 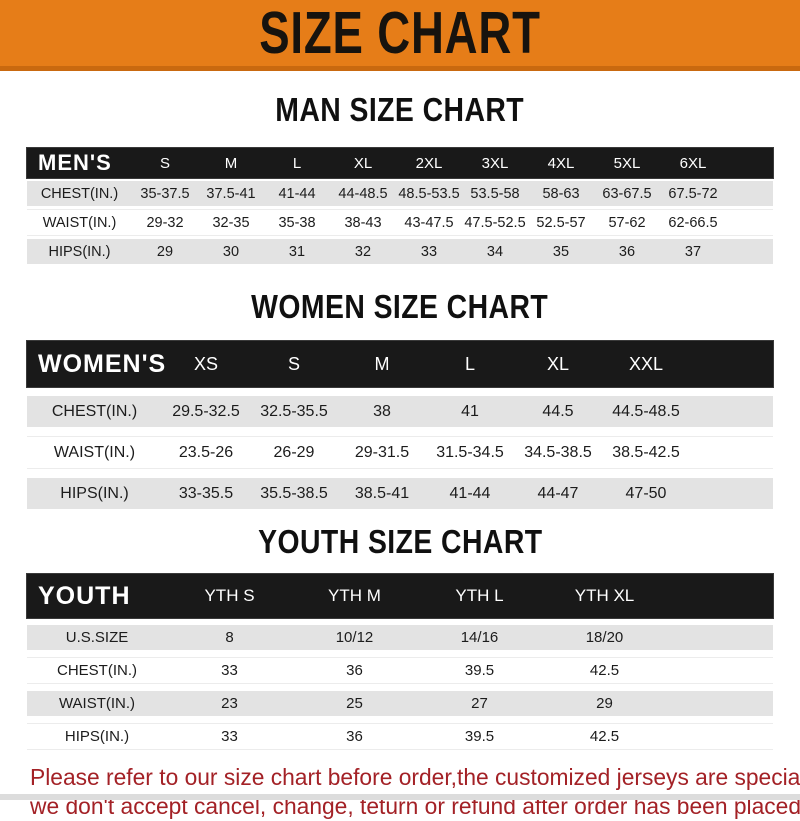 What do you see at coordinates (229, 595) in the screenshot?
I see `youth-col-header: YTH S` at bounding box center [229, 595].